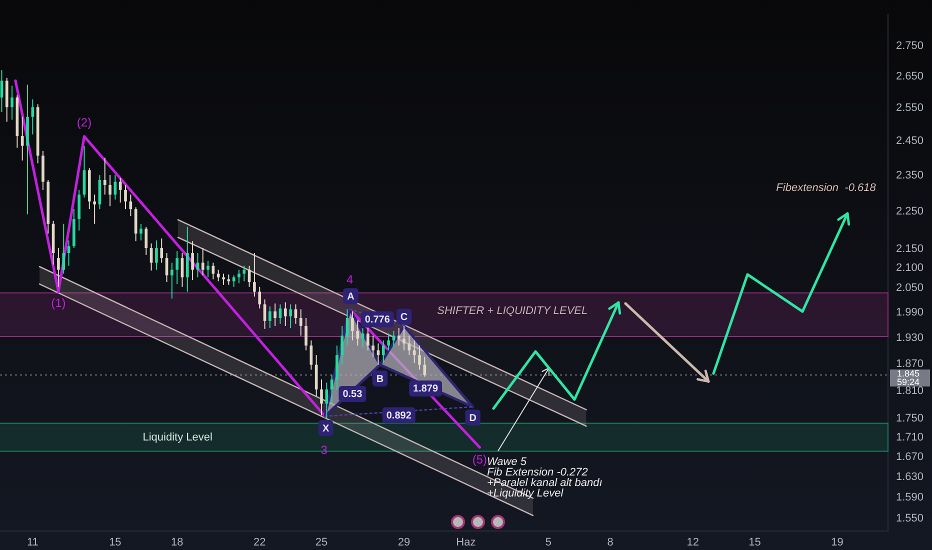 Image resolution: width=932 pixels, height=550 pixels. What do you see at coordinates (380, 379) in the screenshot?
I see `annotation: B` at bounding box center [380, 379].